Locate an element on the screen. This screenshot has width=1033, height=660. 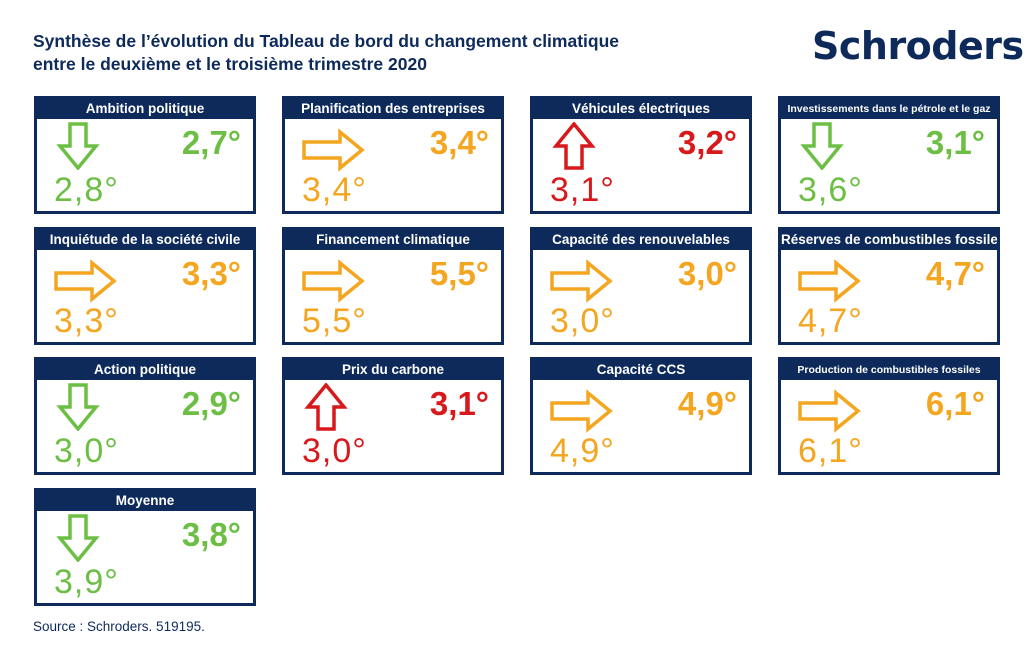
previous-value: 5,5° is located at coordinates (334, 321).